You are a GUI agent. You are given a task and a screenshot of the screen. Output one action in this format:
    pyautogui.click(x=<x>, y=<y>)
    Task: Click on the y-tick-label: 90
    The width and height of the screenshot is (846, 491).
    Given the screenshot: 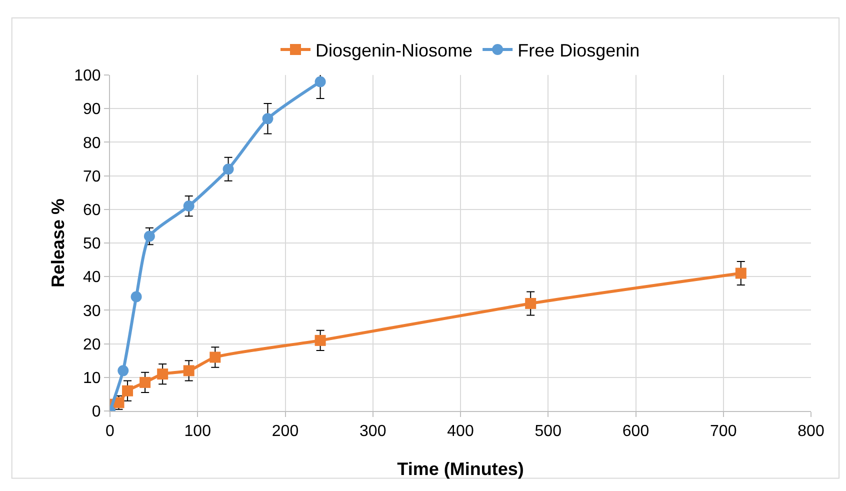 What is the action you would take?
    pyautogui.click(x=92, y=109)
    